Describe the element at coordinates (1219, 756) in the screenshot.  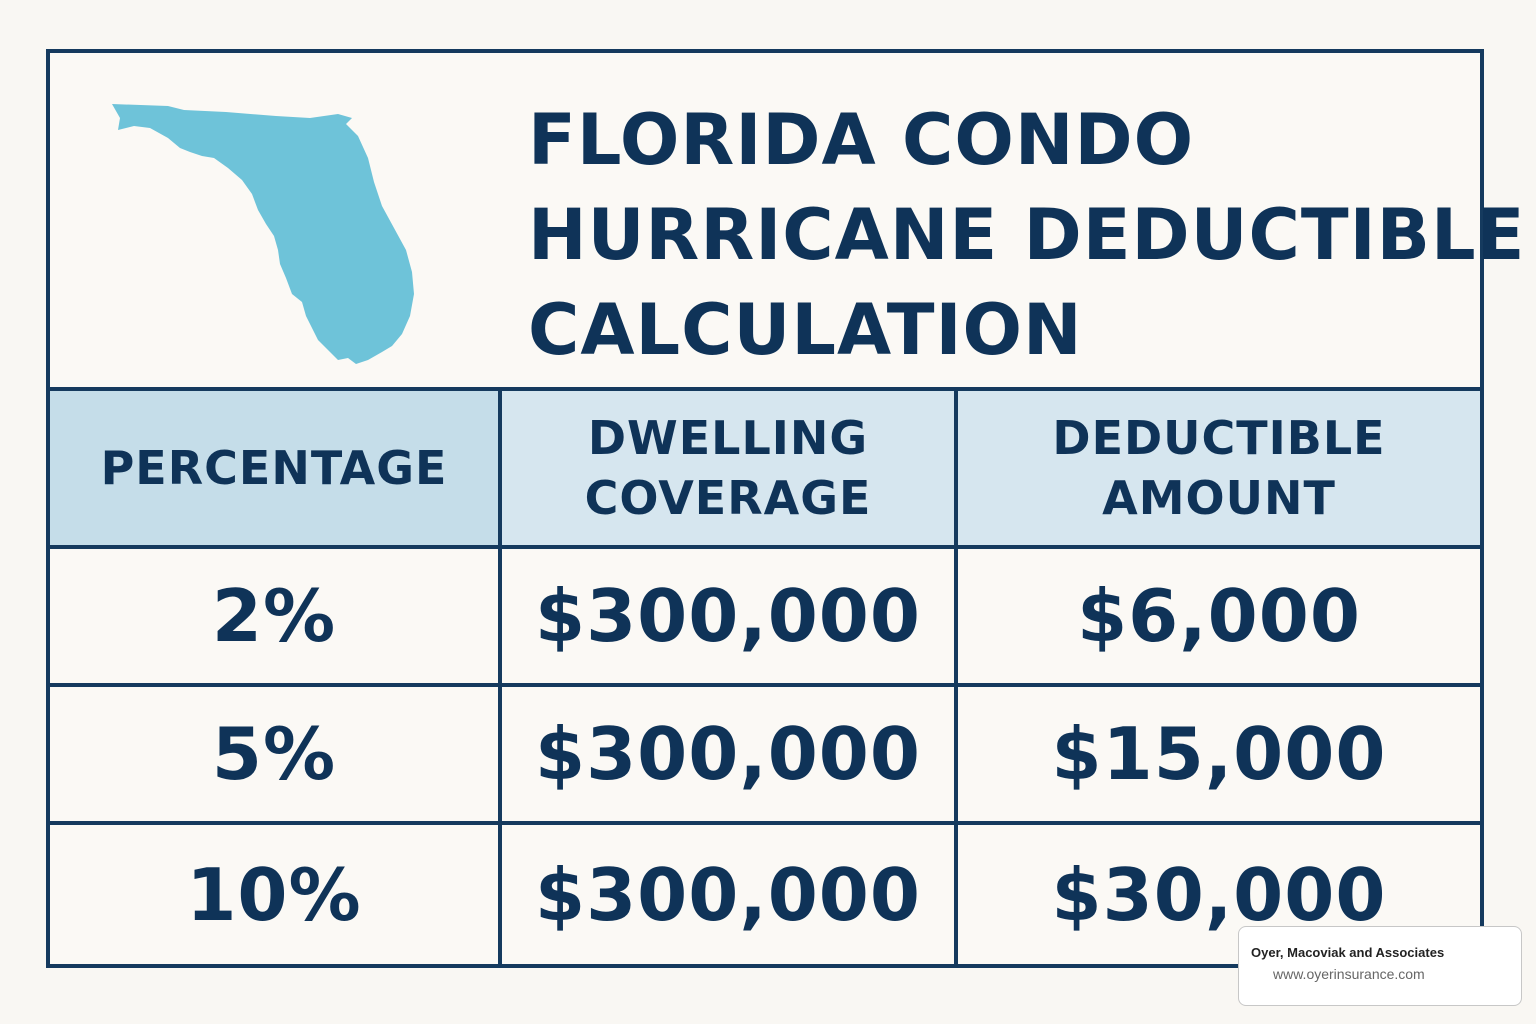
I see `table-cell-deductible: $15,000` at that location.